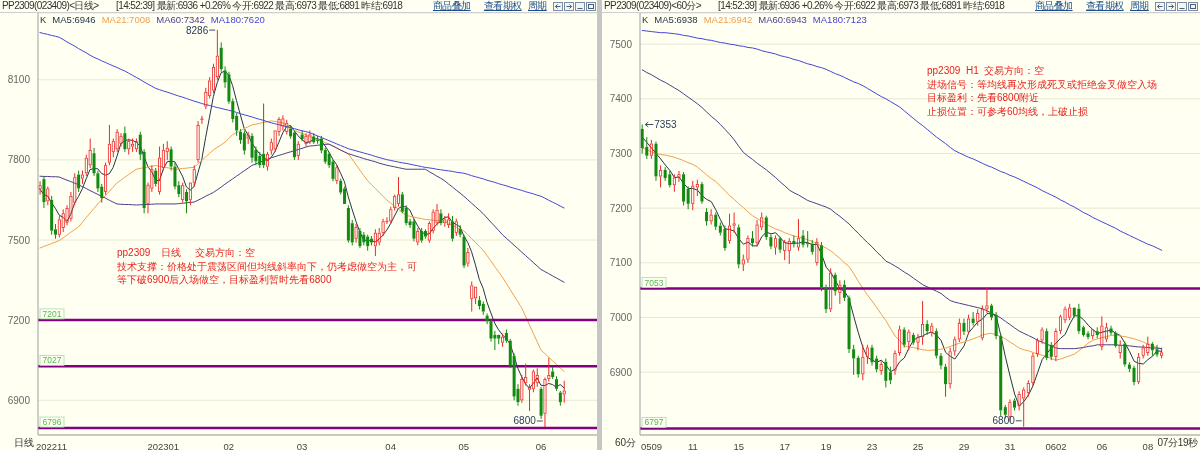 This screenshot has height=450, width=1200. I want to click on x-tick-label: 04, so click(390, 445).